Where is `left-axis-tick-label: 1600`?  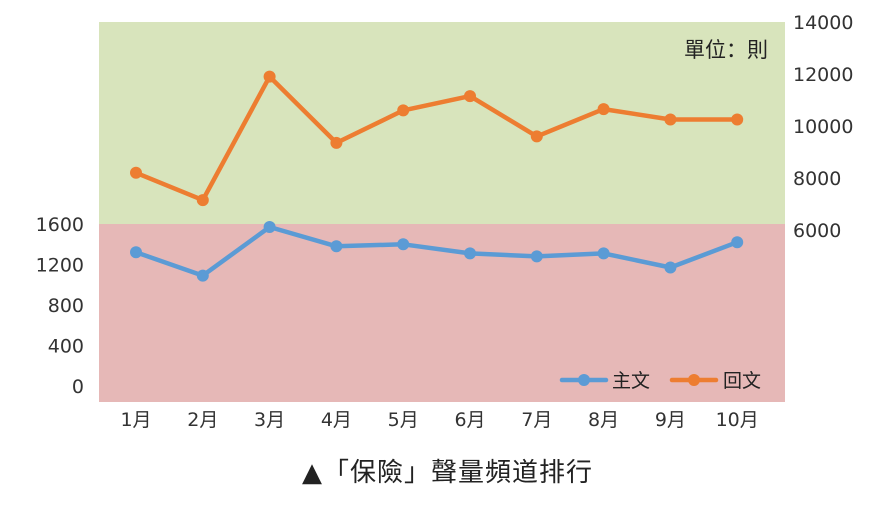
left-axis-tick-label: 1600 is located at coordinates (60, 225).